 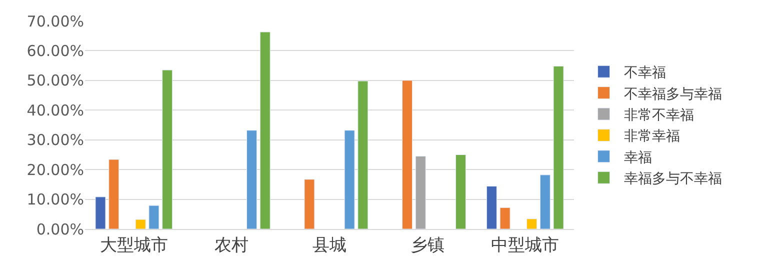 I want to click on legend-label: 不幸福, so click(x=645, y=73).